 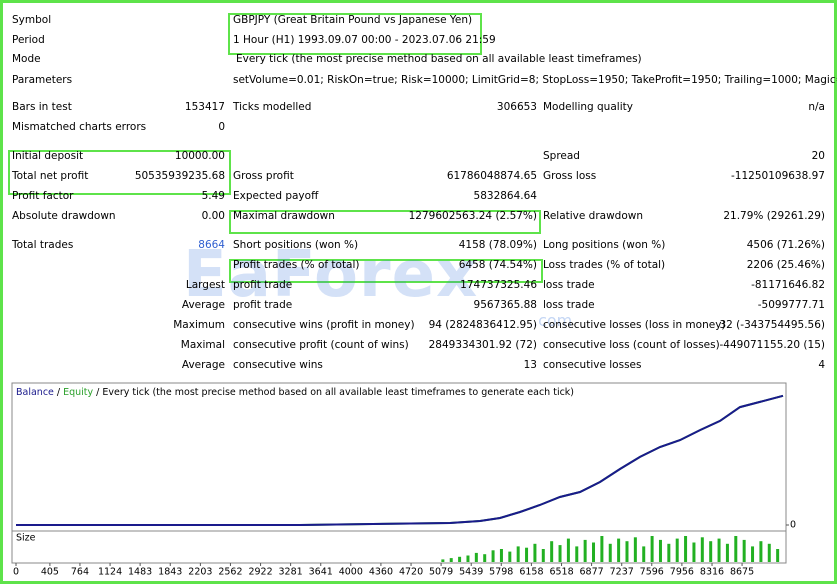 I want to click on report-cell: Total trades, so click(x=43, y=245).